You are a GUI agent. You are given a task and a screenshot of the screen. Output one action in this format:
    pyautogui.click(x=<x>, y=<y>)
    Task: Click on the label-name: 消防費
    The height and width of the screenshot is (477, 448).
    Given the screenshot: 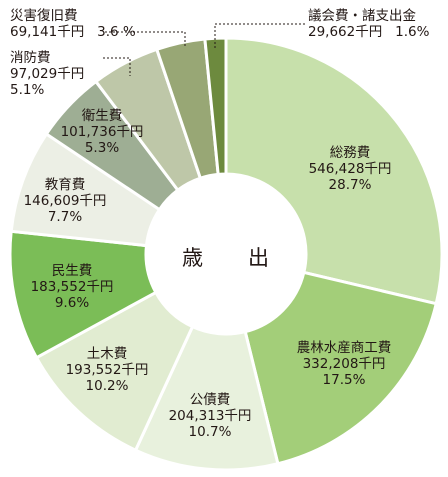 What is the action you would take?
    pyautogui.click(x=30, y=58)
    